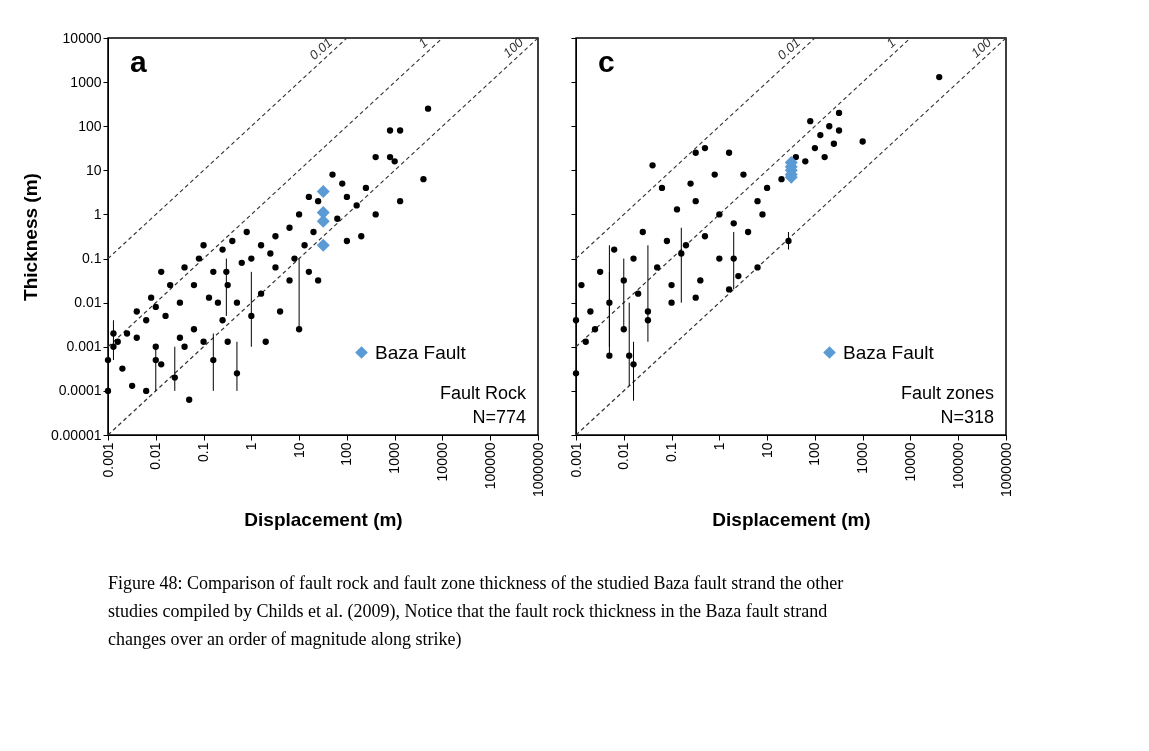 This screenshot has height=751, width=1149. What do you see at coordinates (82, 37) in the screenshot?
I see `y-tick-label: 10000` at bounding box center [82, 37].